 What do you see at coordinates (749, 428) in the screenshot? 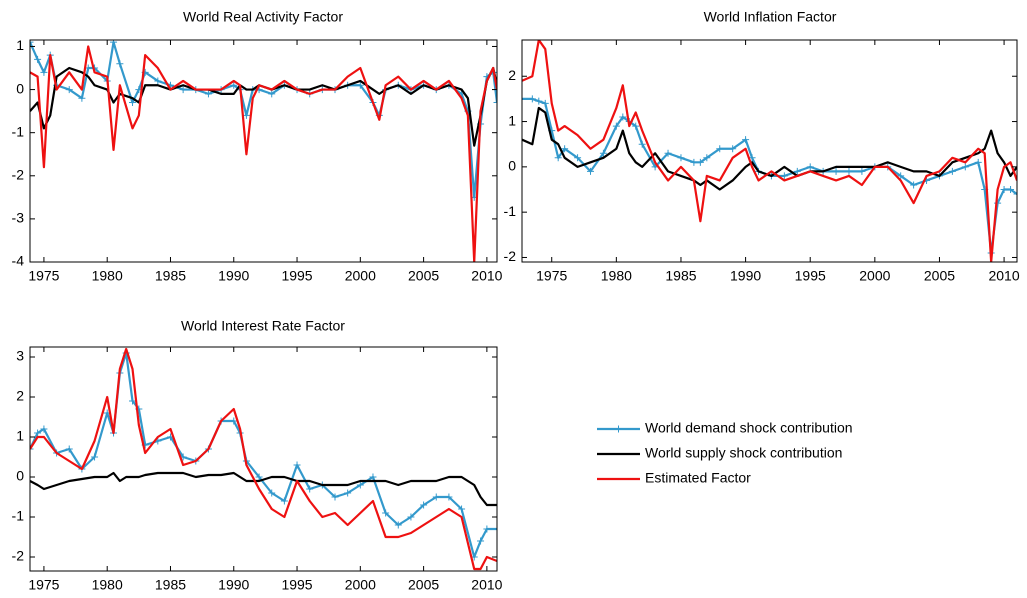
I see `legend-label: World demand shock contribution` at bounding box center [749, 428].